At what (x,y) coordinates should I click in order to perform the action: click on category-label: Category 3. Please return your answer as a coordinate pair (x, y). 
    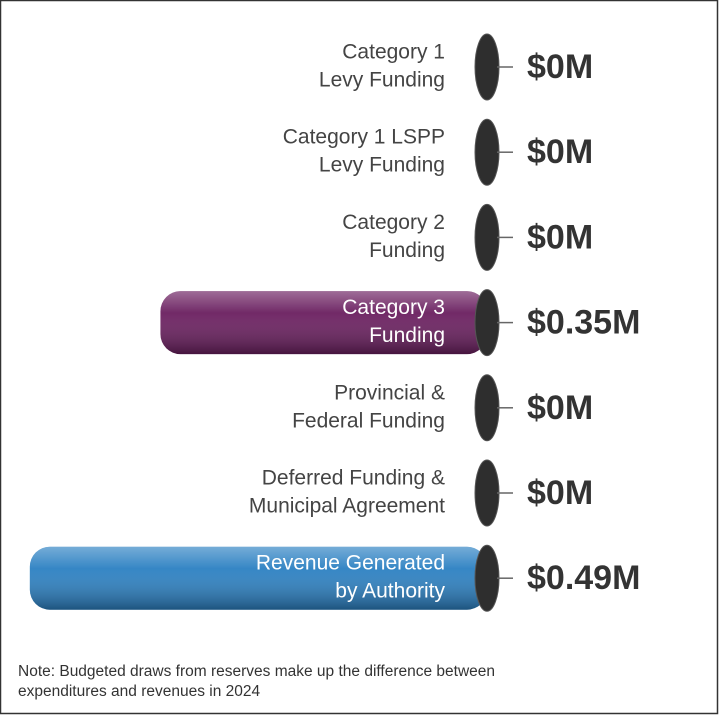
    Looking at the image, I should click on (393, 307).